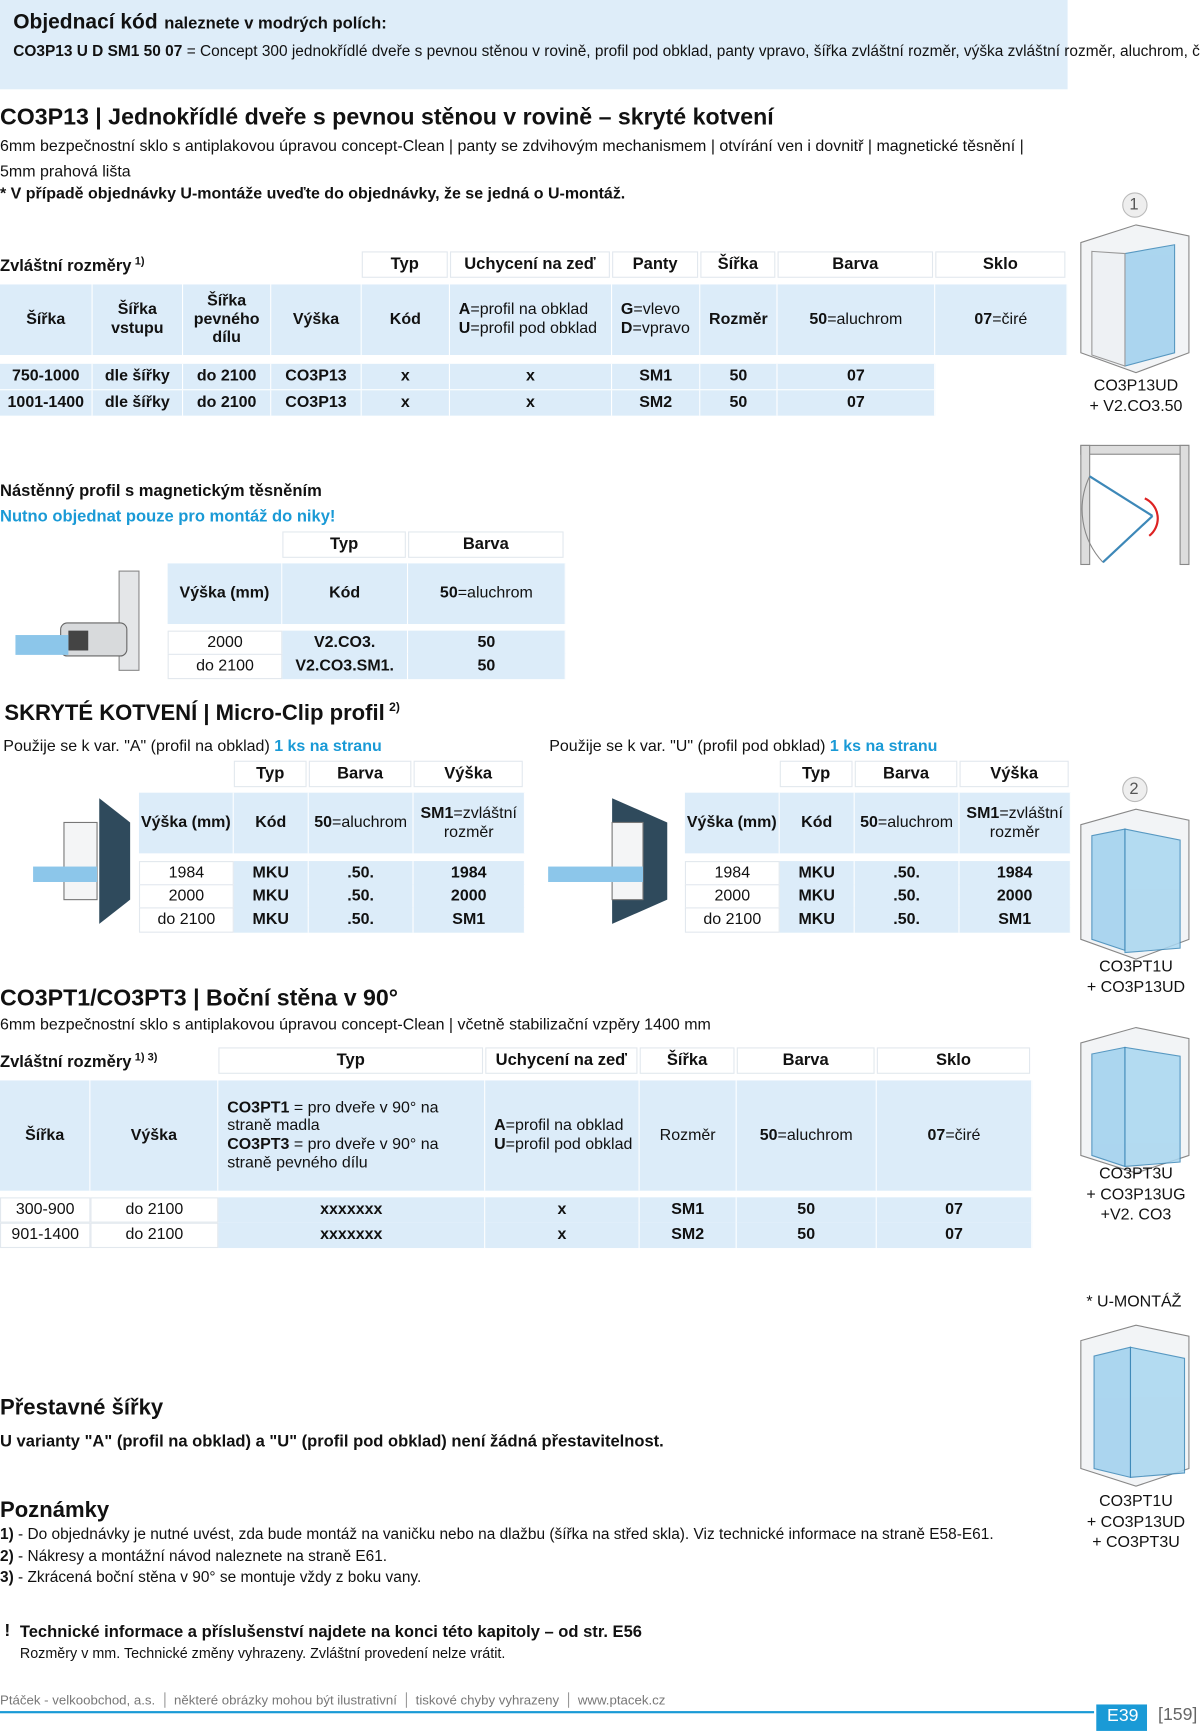 Image resolution: width=1200 pixels, height=1731 pixels. Describe the element at coordinates (953, 1060) in the screenshot. I see `group-header: Sklo` at that location.